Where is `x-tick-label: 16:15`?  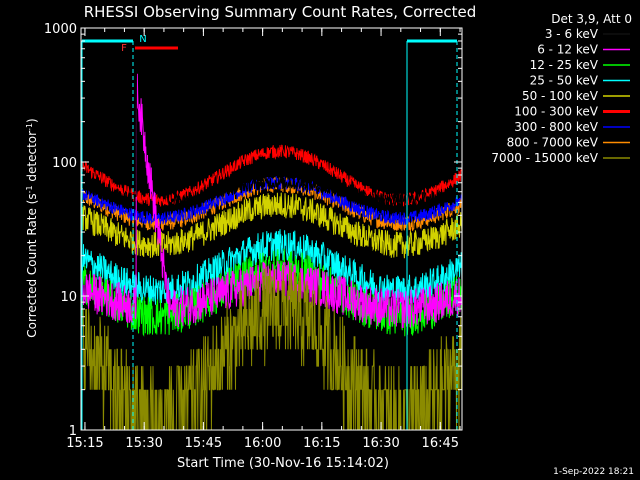
x-tick-label: 16:15 is located at coordinates (321, 443).